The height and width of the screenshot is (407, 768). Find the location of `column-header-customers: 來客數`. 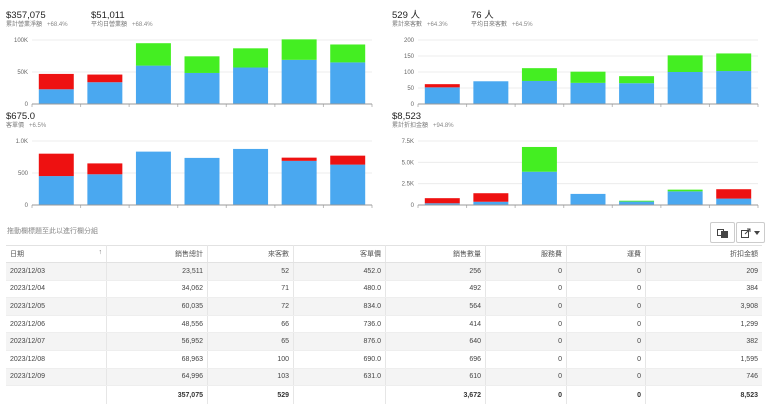

column-header-customers: 來客數 is located at coordinates (250, 254).